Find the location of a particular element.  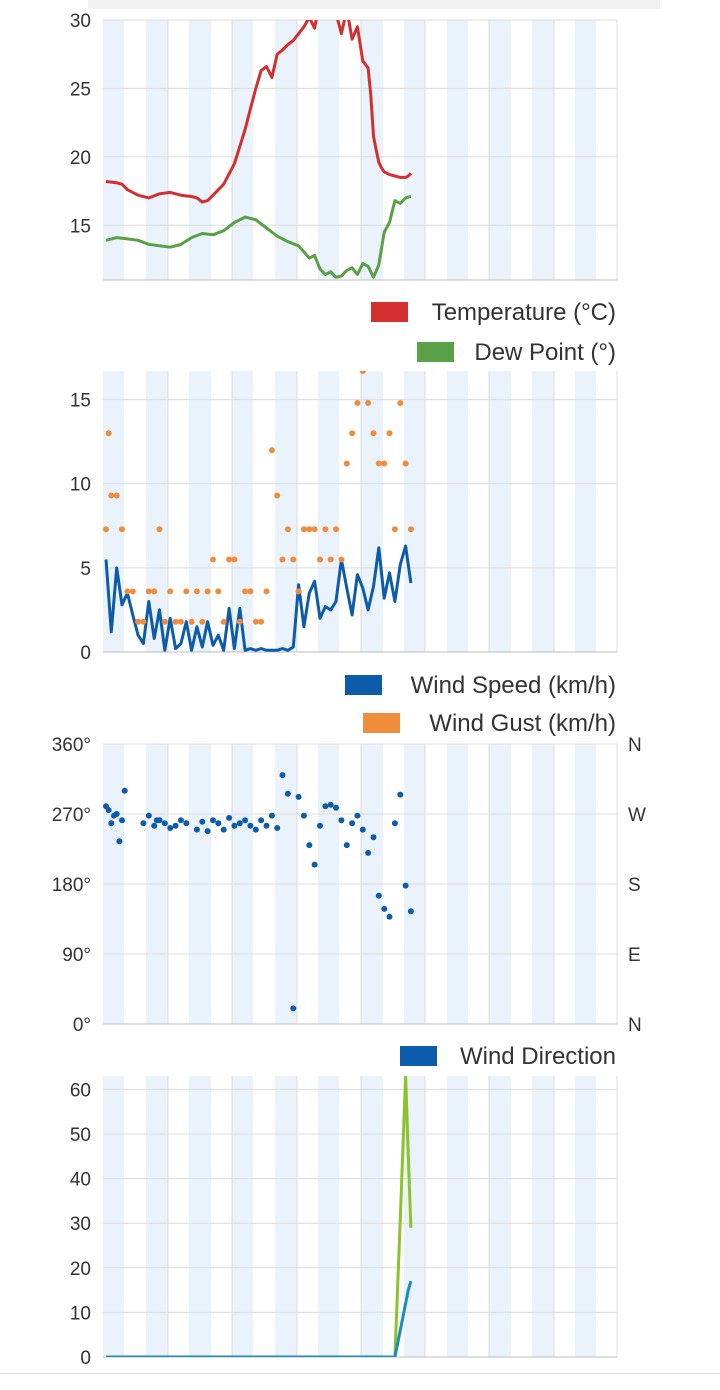

top-strip is located at coordinates (374, 4).